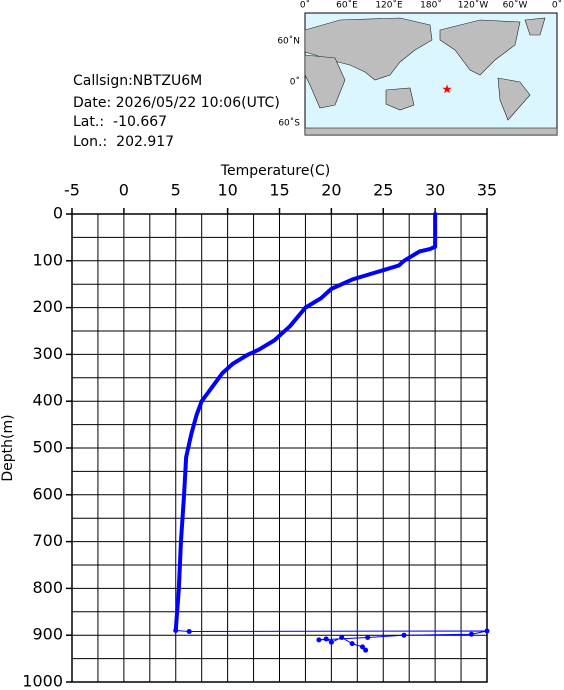  What do you see at coordinates (431, 131) in the screenshot?
I see `antarctica` at bounding box center [431, 131].